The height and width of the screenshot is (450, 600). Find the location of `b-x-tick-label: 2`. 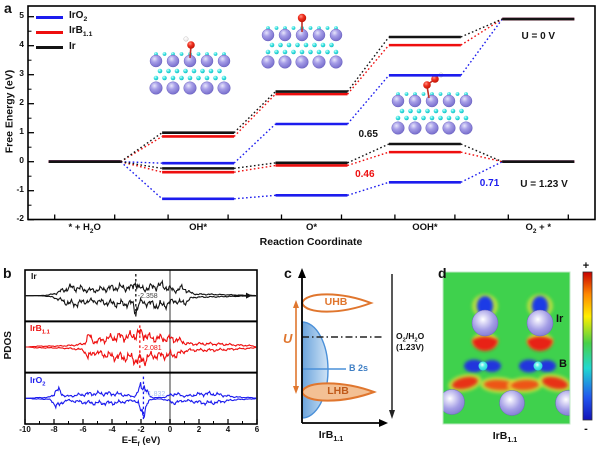

b-x-tick-label: 2 is located at coordinates (199, 429).